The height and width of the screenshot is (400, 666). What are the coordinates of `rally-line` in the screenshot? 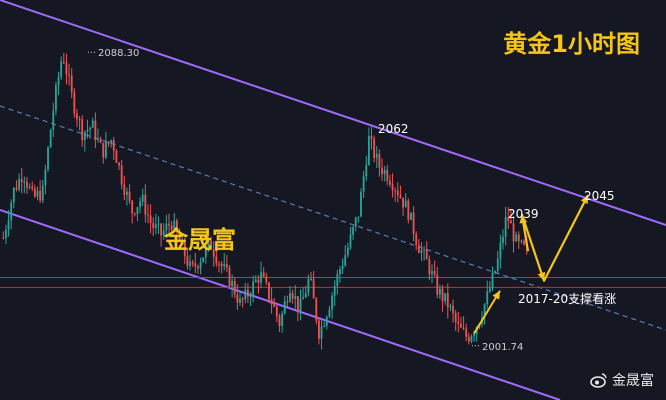 It's located at (487, 312).